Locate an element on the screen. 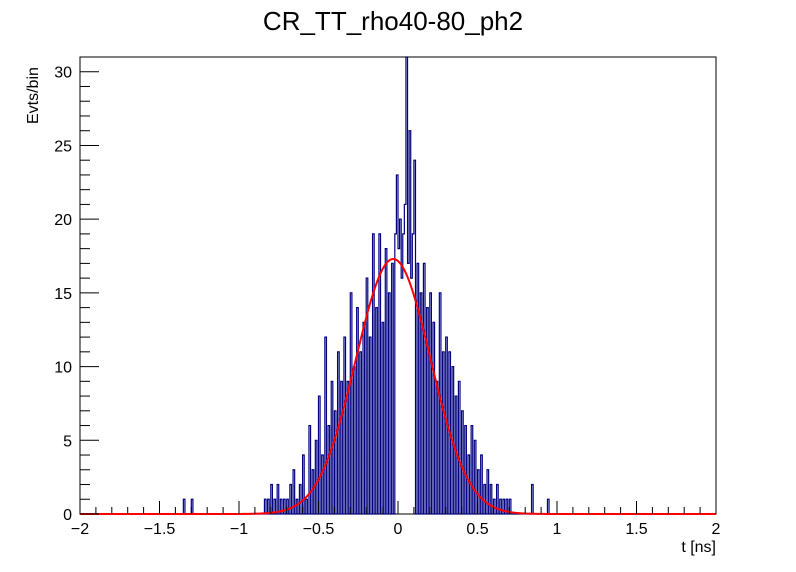 The image size is (796, 572). x-tick-label: 0 is located at coordinates (398, 529).